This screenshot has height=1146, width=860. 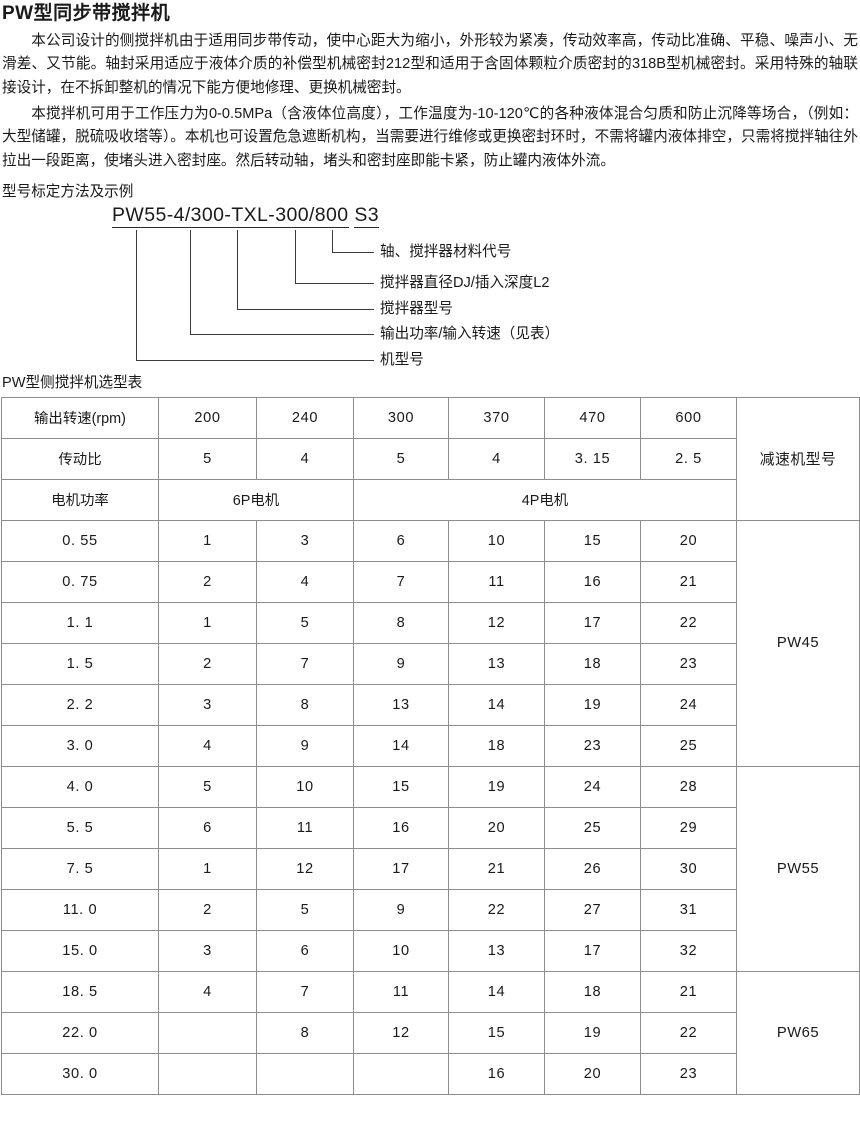 What do you see at coordinates (312, 215) in the screenshot?
I see `model-code-diameter-depth: 300/800` at bounding box center [312, 215].